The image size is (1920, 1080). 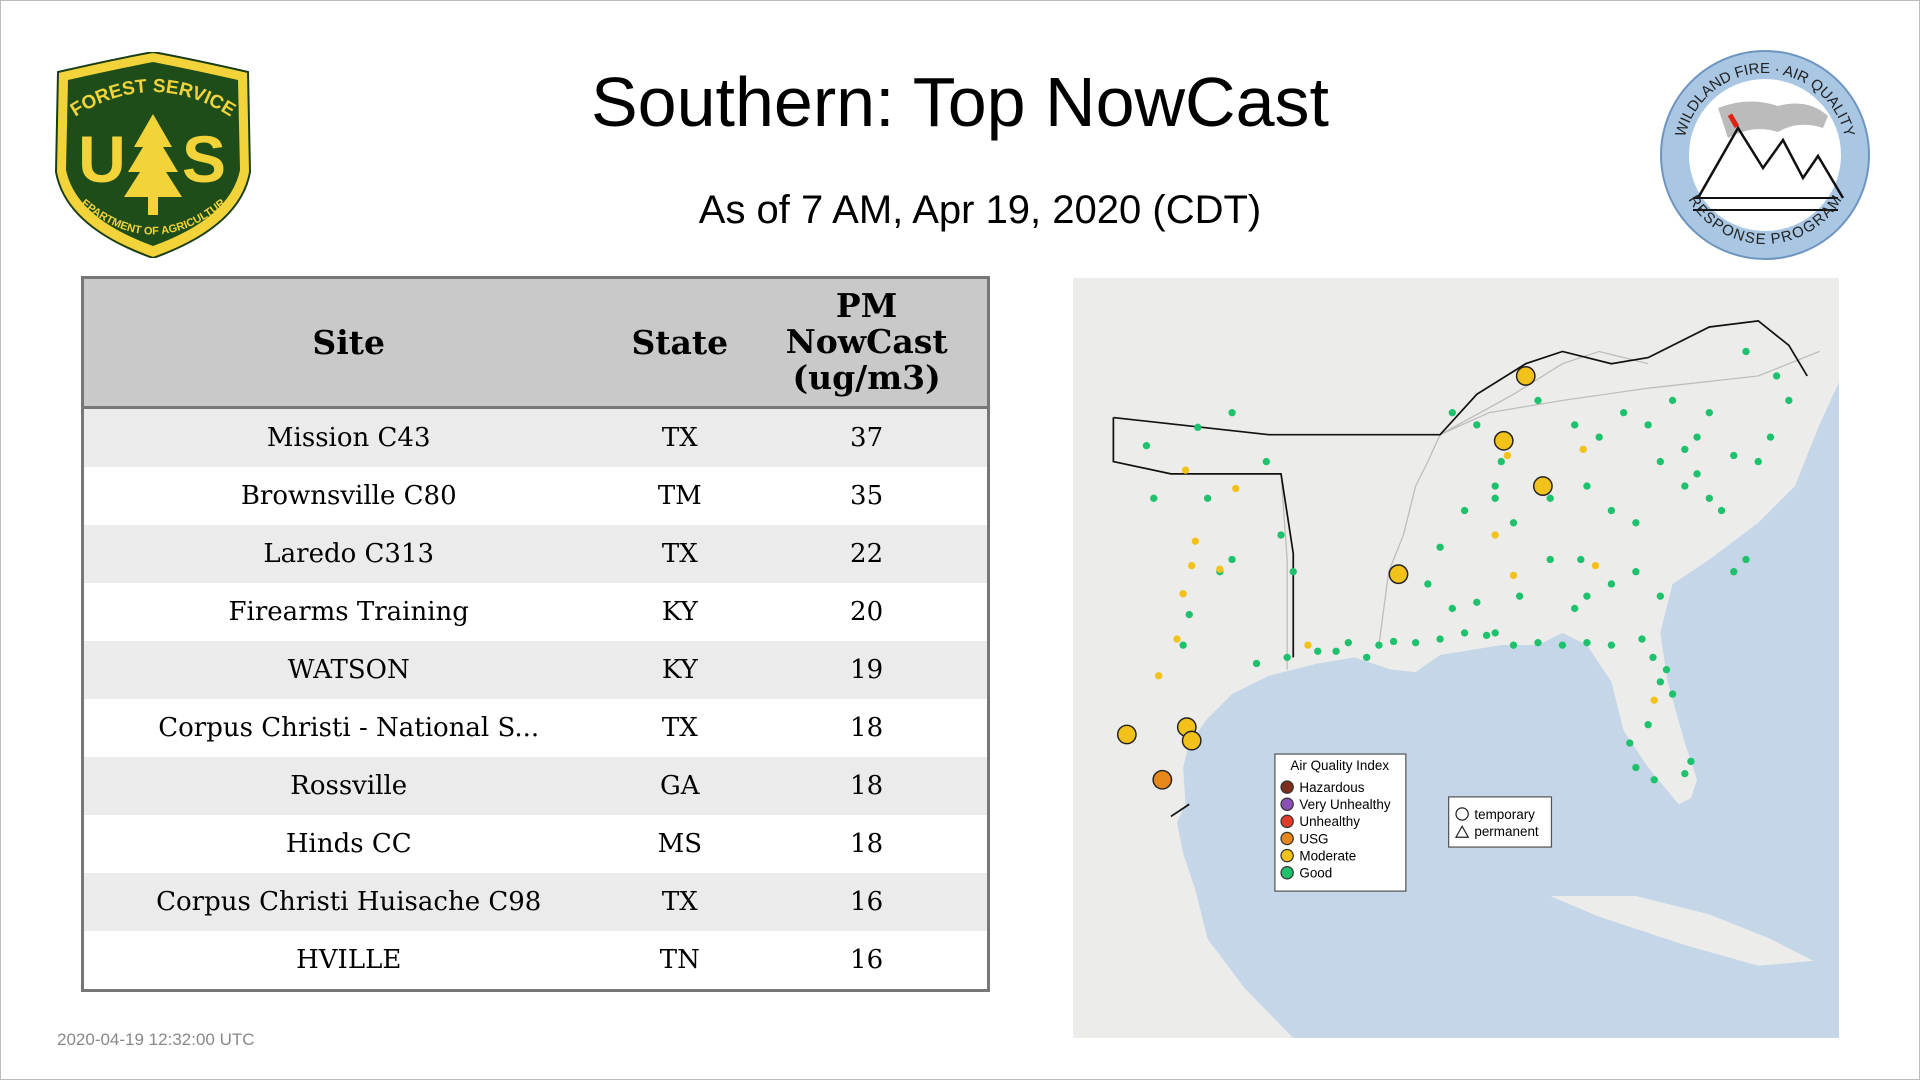 I want to click on table-cell: 18, so click(x=867, y=728).